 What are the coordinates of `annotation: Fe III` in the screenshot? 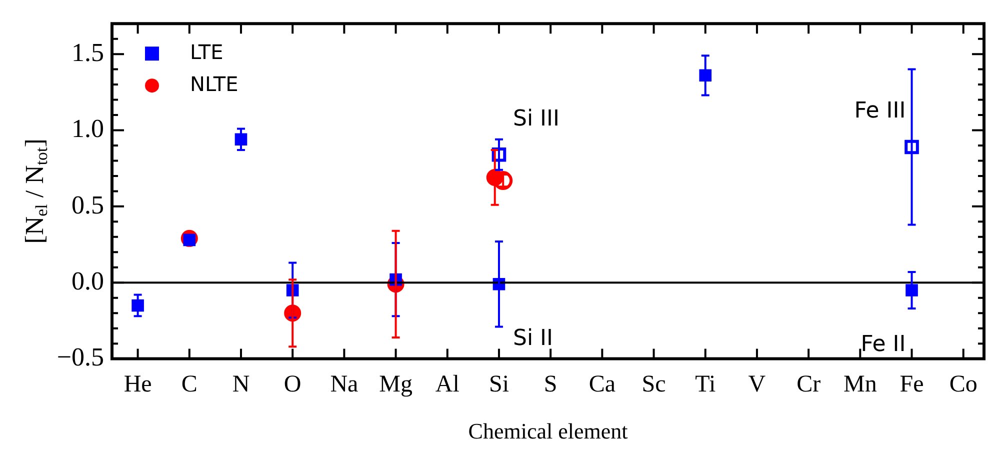 It's located at (880, 111).